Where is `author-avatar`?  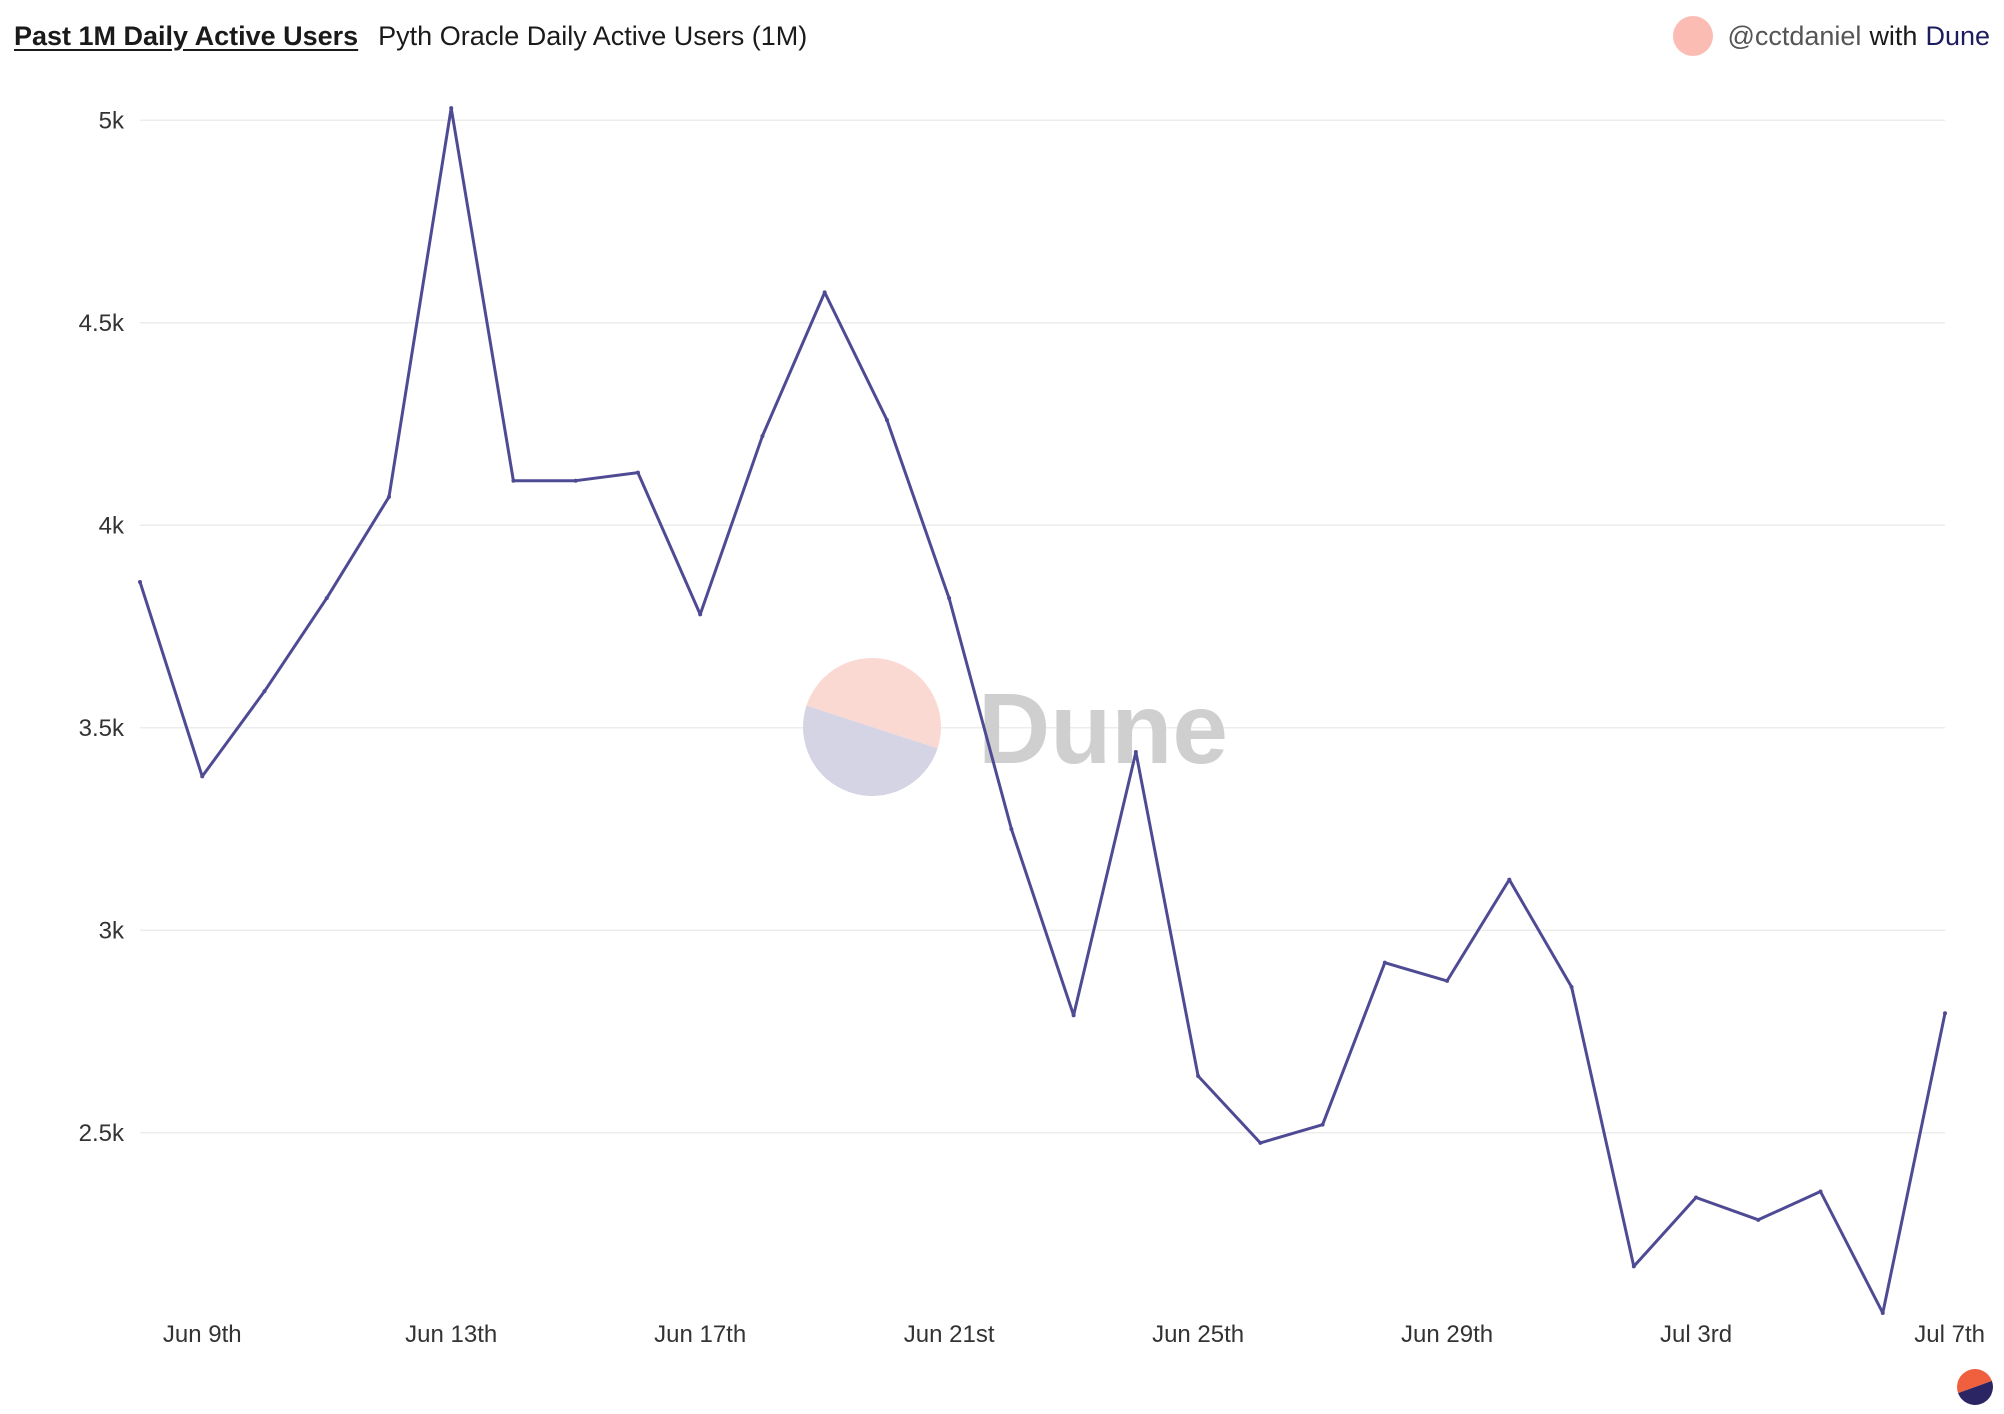
author-avatar is located at coordinates (1693, 36).